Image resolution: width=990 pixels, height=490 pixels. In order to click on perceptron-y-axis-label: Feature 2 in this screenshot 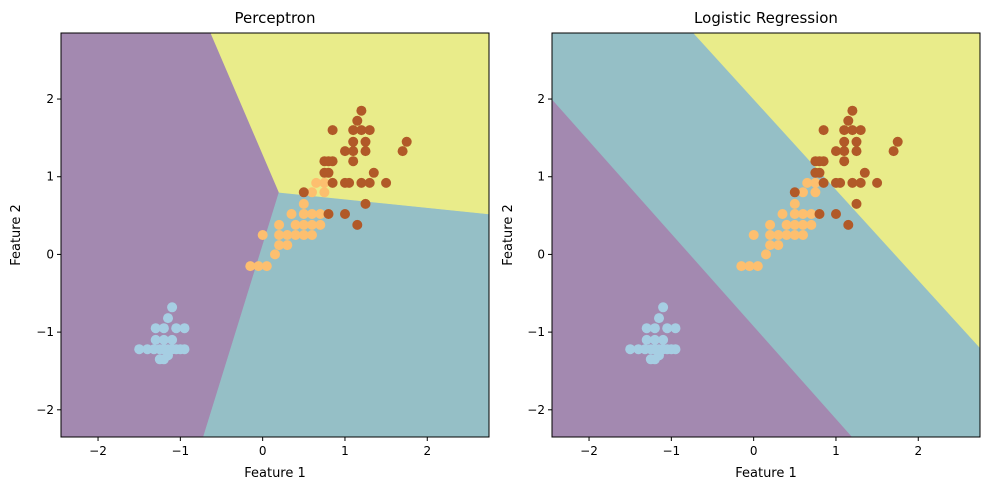, I will do `click(16, 235)`.